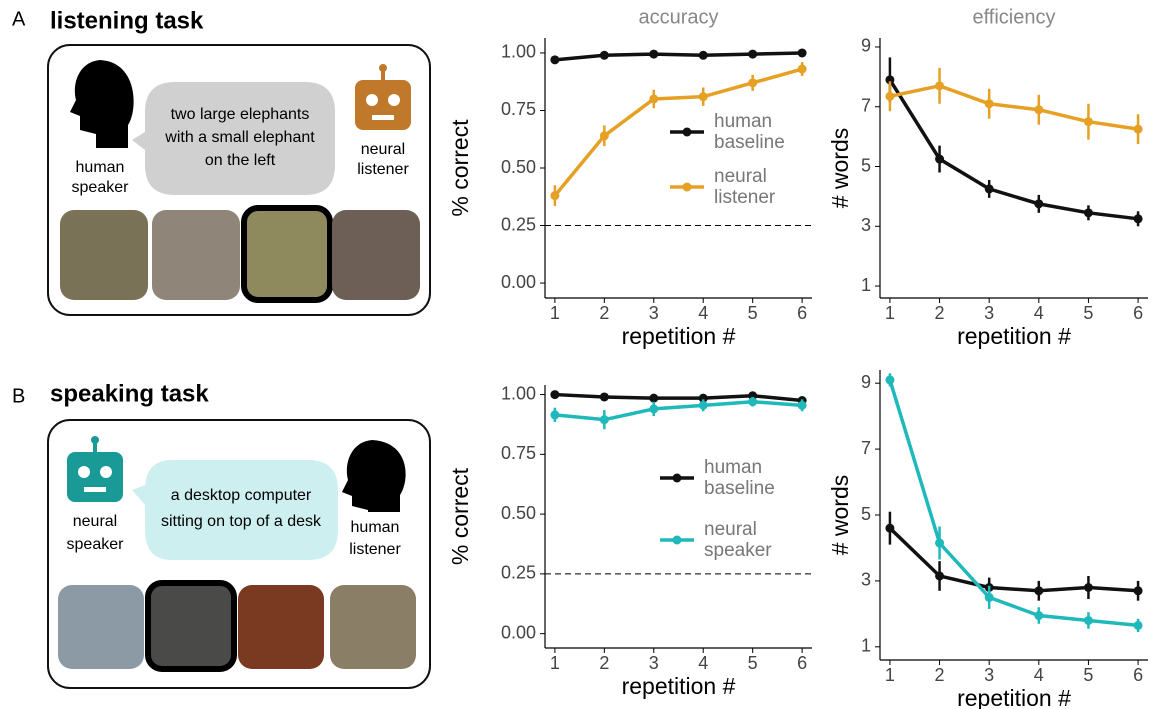  What do you see at coordinates (866, 285) in the screenshot?
I see `y-tick-label: 1` at bounding box center [866, 285].